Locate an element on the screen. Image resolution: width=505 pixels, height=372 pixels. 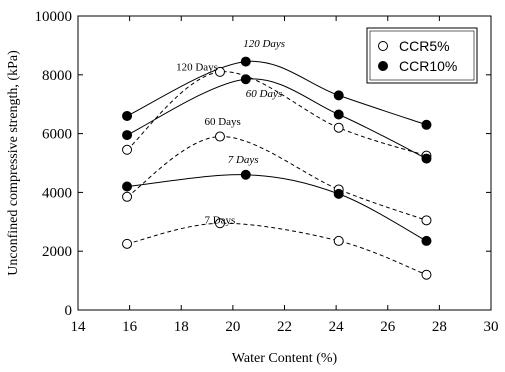
legend-marker-ccr5 is located at coordinates (383, 46).